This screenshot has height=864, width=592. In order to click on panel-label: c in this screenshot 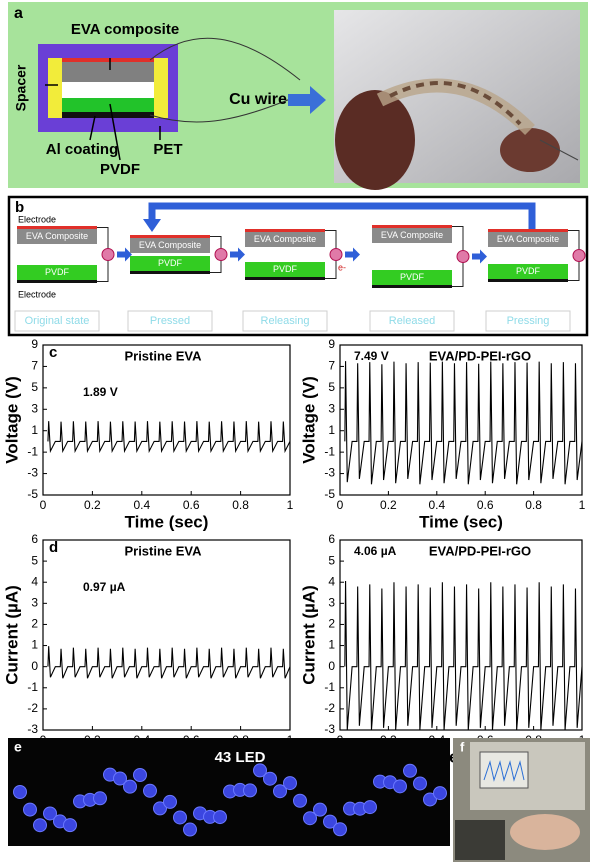, I will do `click(53, 352)`.